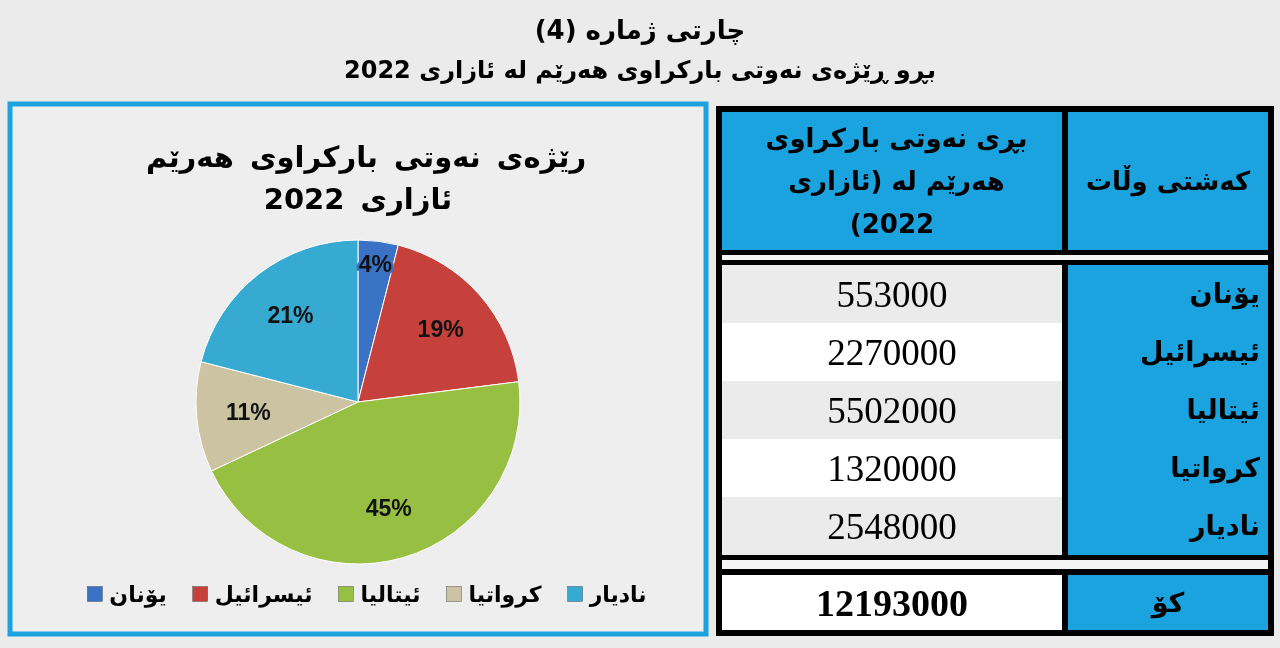 The image size is (1280, 648). Describe the element at coordinates (892, 526) in the screenshot. I see `data-label: 2548000` at that location.